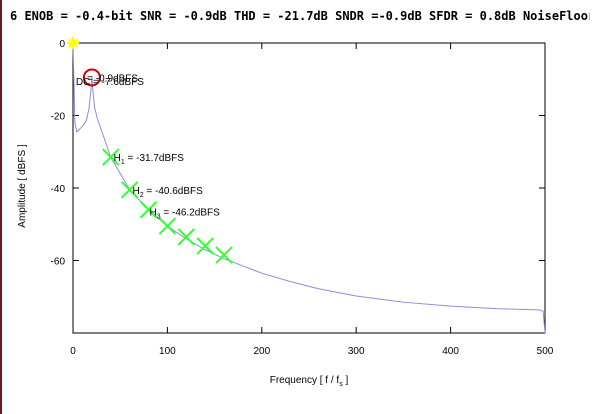 This screenshot has height=414, width=596. I want to click on x-tick-label: 300, so click(356, 351).